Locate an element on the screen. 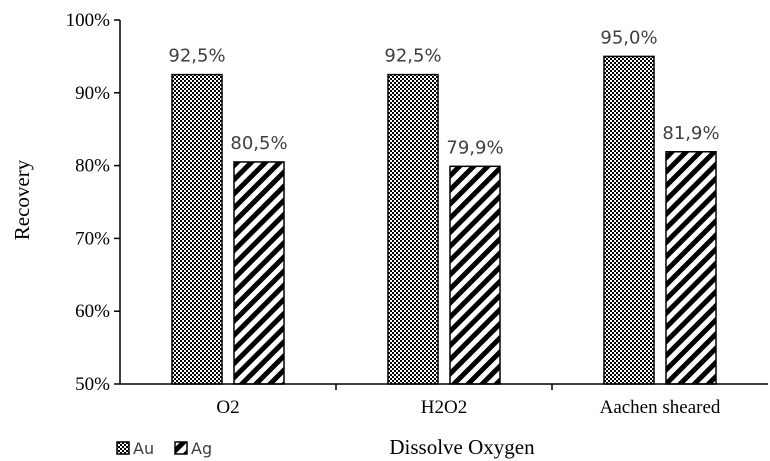 This screenshot has height=461, width=770. data-label-ag-0: 80,5% is located at coordinates (258, 143).